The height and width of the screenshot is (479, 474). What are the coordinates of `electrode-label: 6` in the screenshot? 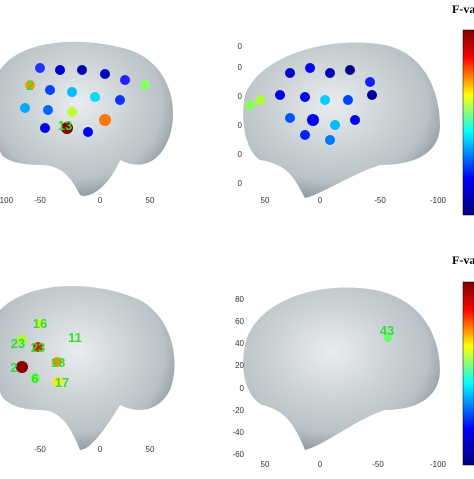 It's located at (34, 378).